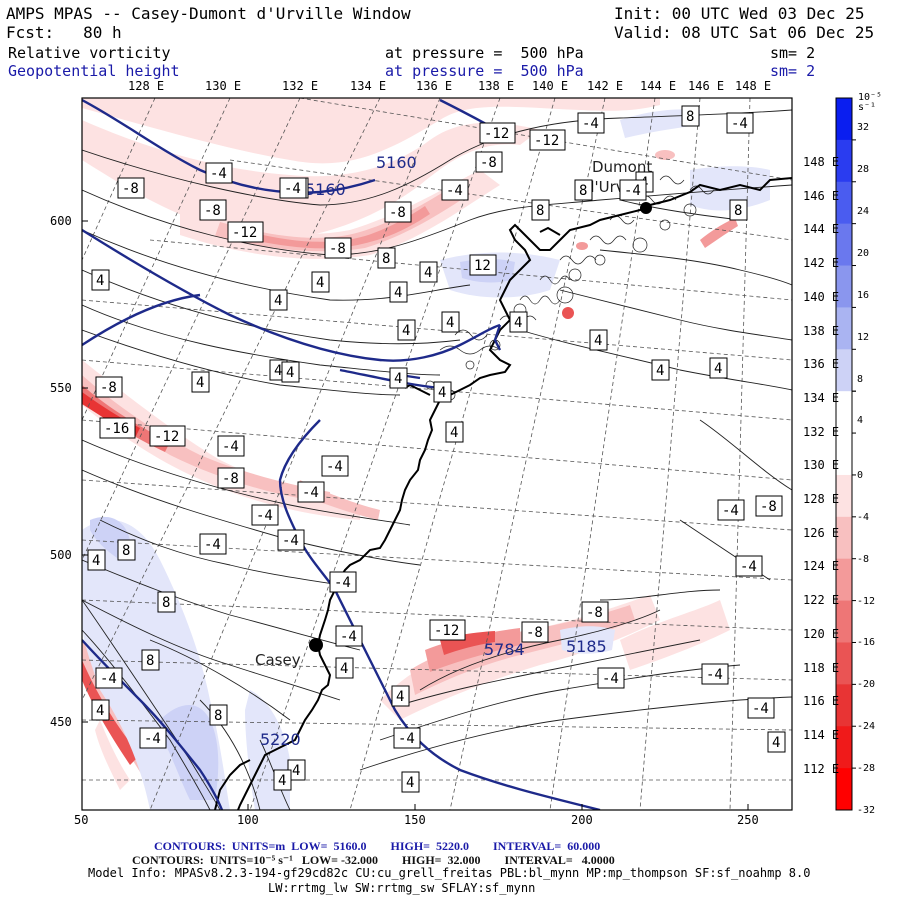 This screenshot has width=900, height=900. I want to click on colorbar-label: -12, so click(866, 601).